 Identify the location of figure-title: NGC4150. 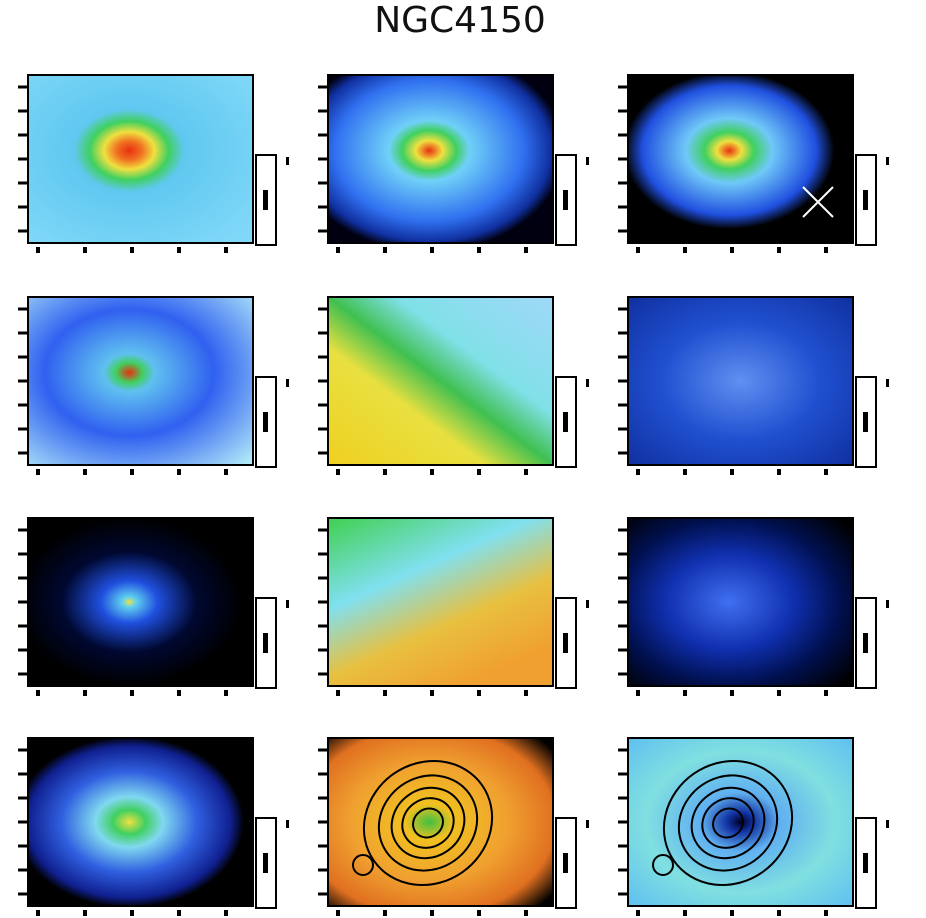
(460, 20).